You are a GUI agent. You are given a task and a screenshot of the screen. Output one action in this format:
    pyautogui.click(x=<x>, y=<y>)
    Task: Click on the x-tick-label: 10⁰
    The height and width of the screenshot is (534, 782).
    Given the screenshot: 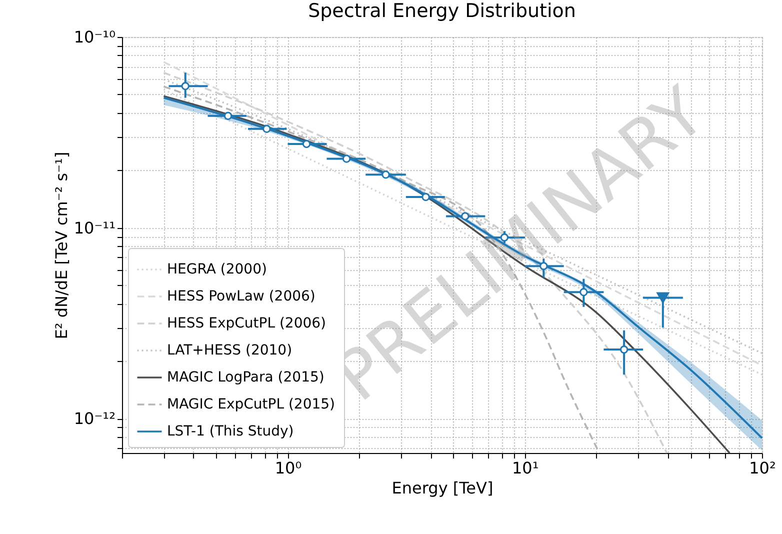 What is the action you would take?
    pyautogui.click(x=288, y=468)
    